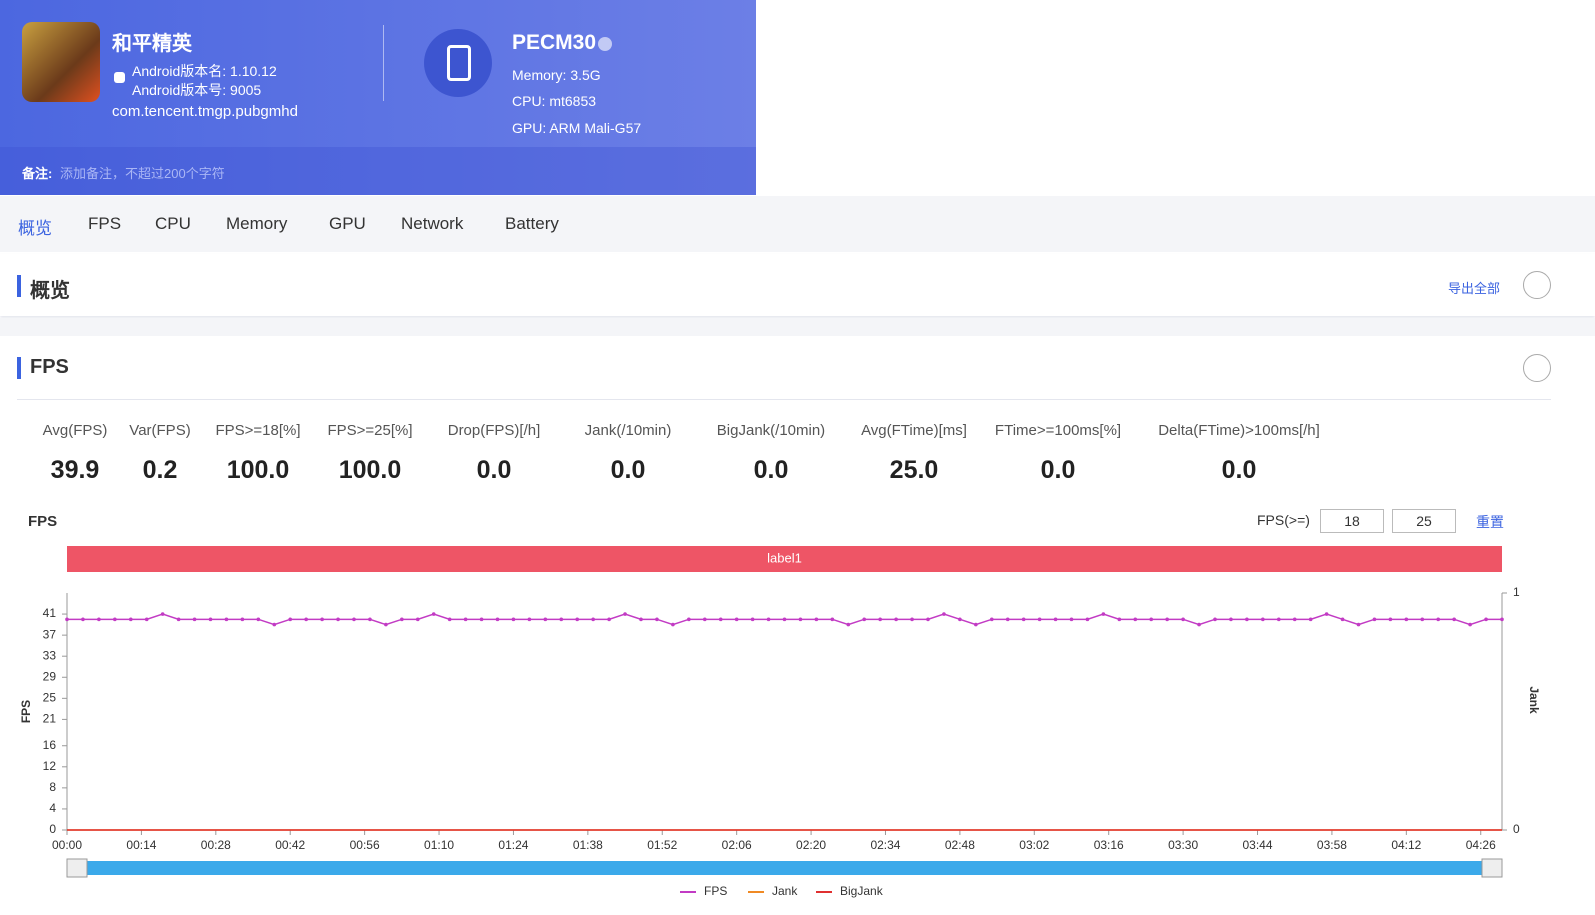 The width and height of the screenshot is (1595, 915). I want to click on package: com.tencent.tmgp.pubgmhd, so click(205, 111).